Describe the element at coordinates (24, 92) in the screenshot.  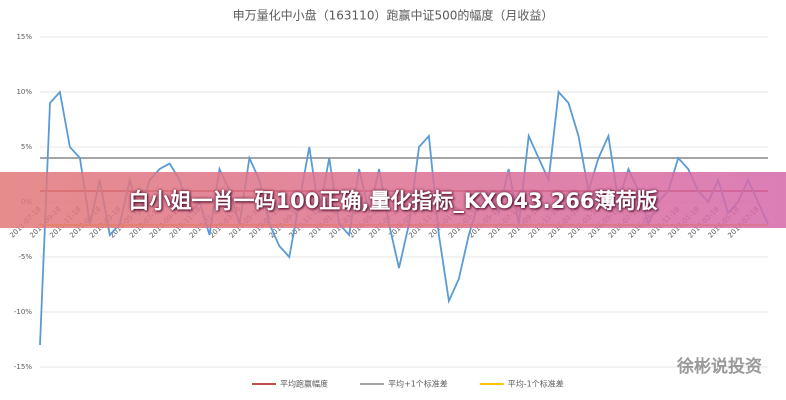
I see `y-tick-label: 10%` at that location.